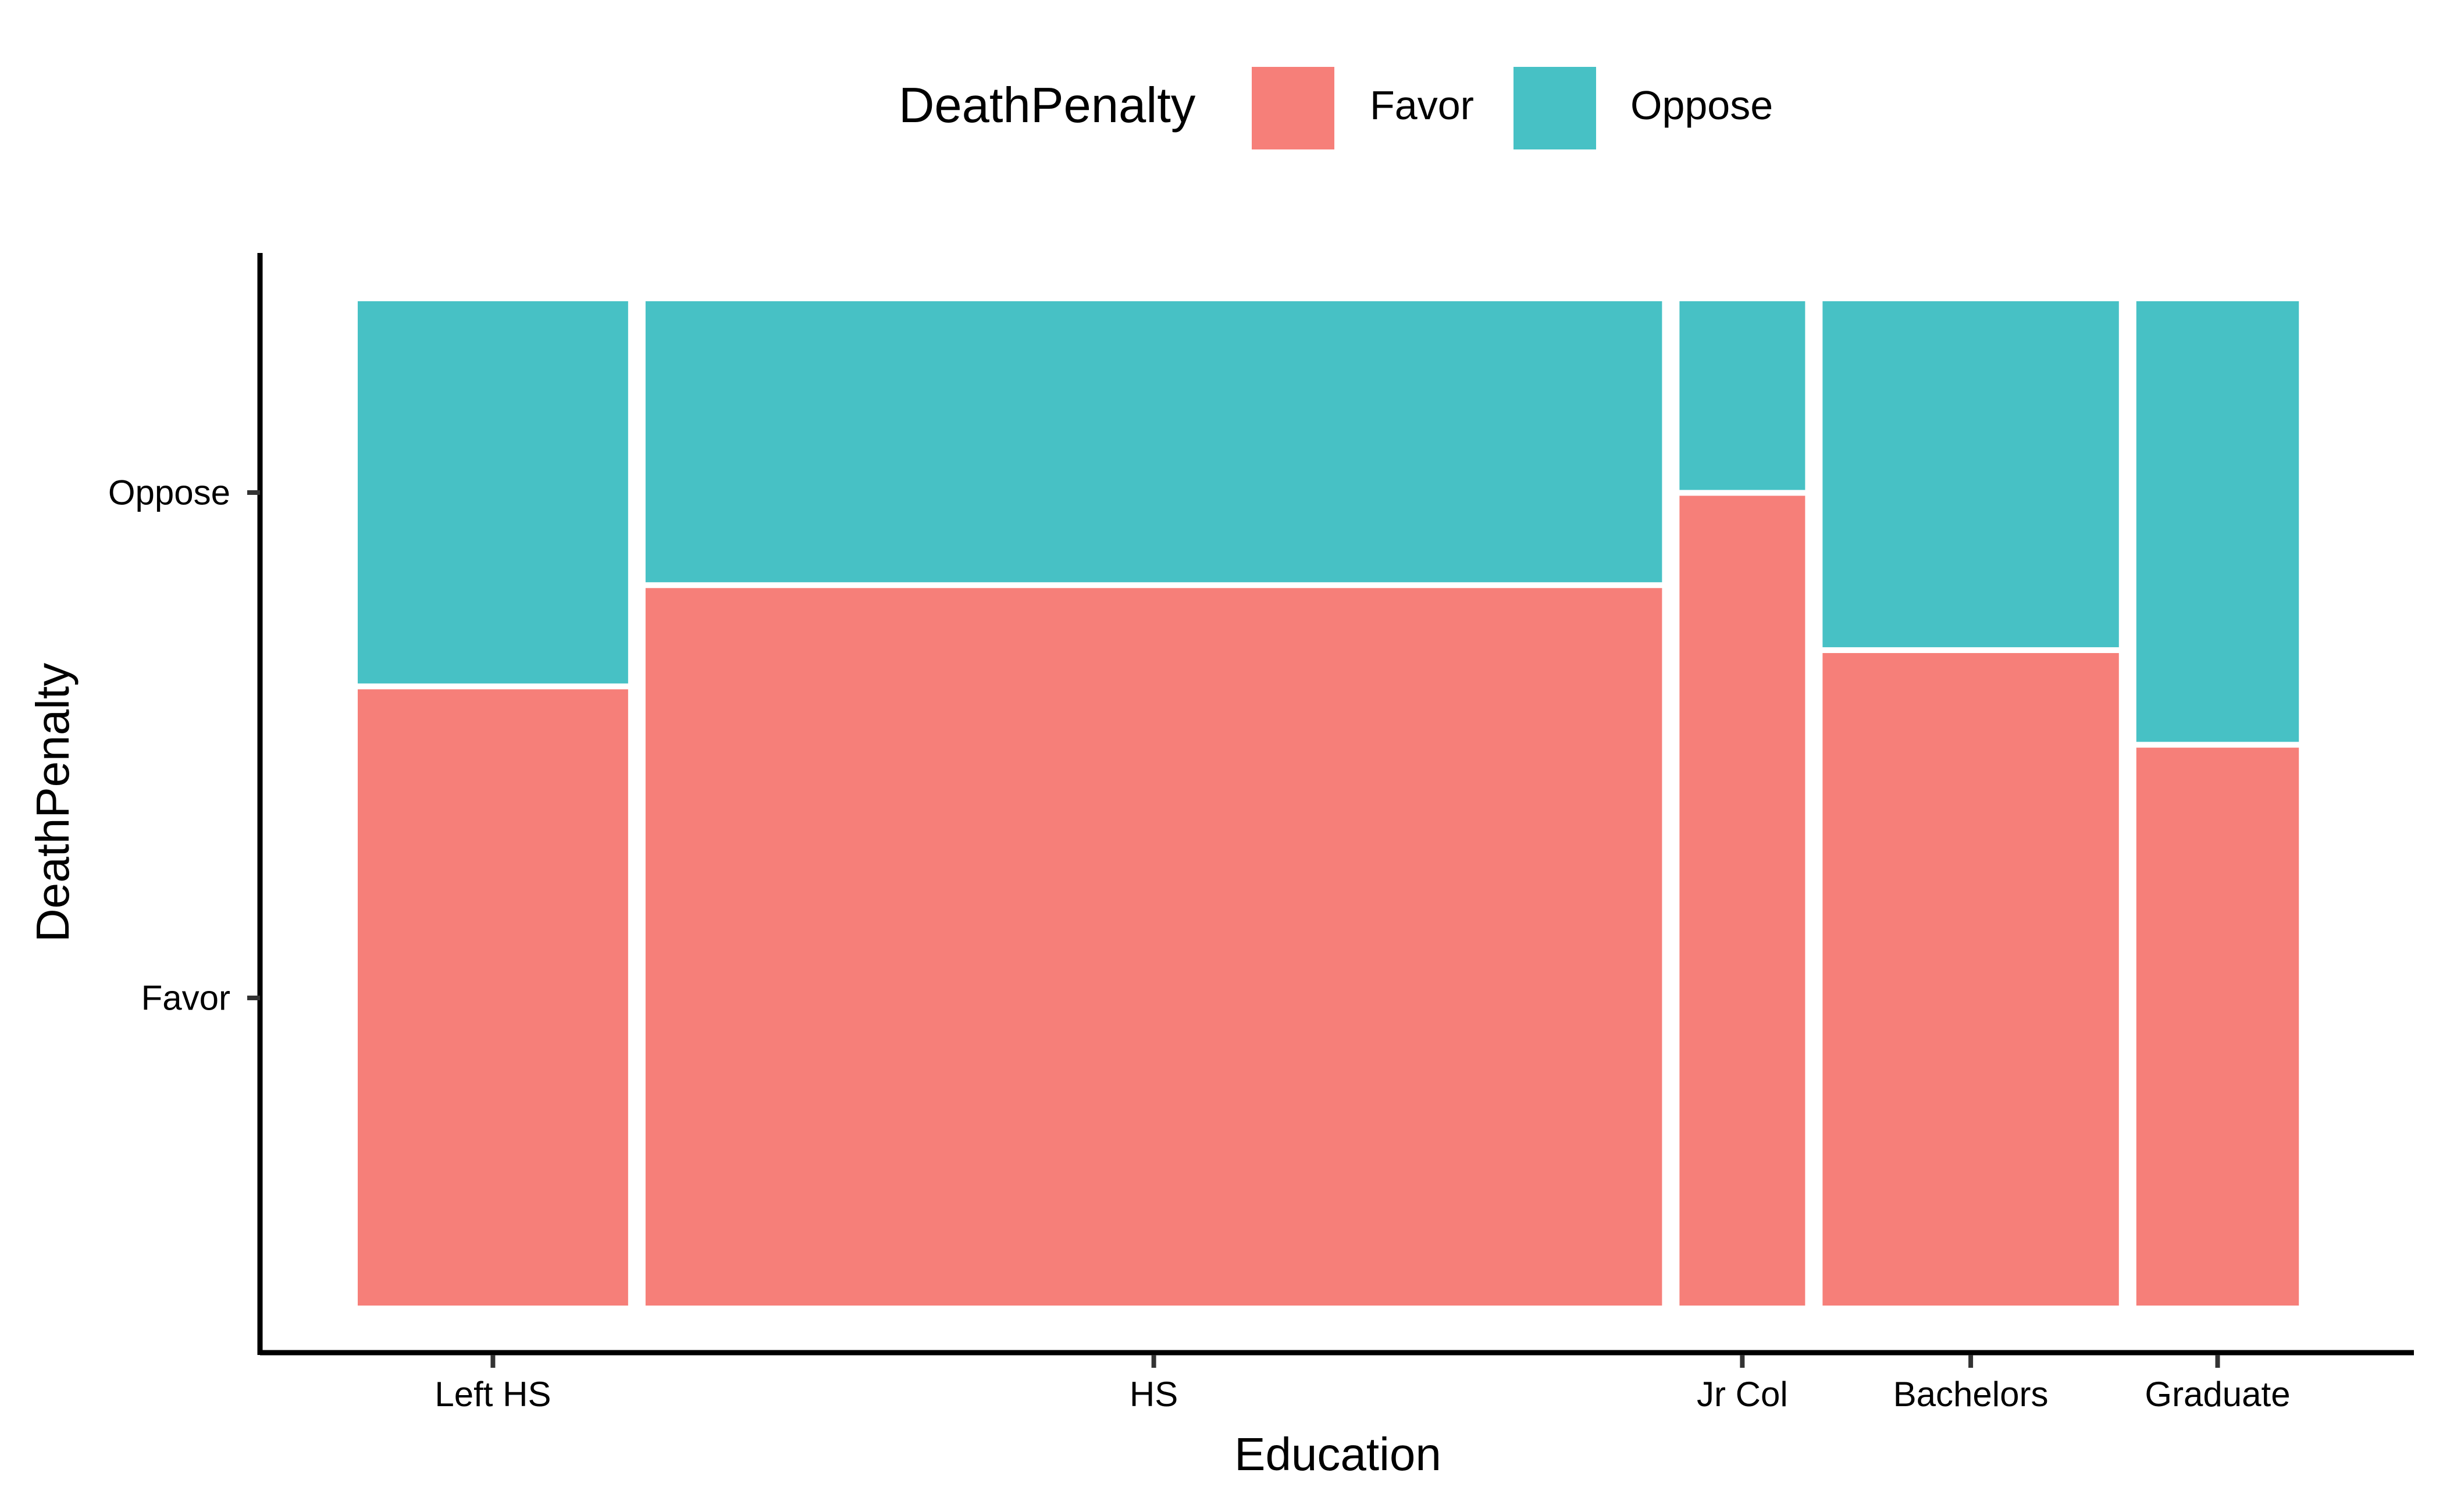 This screenshot has height=1512, width=2443. Describe the element at coordinates (1970, 474) in the screenshot. I see `tile-oppose-bachelors` at that location.